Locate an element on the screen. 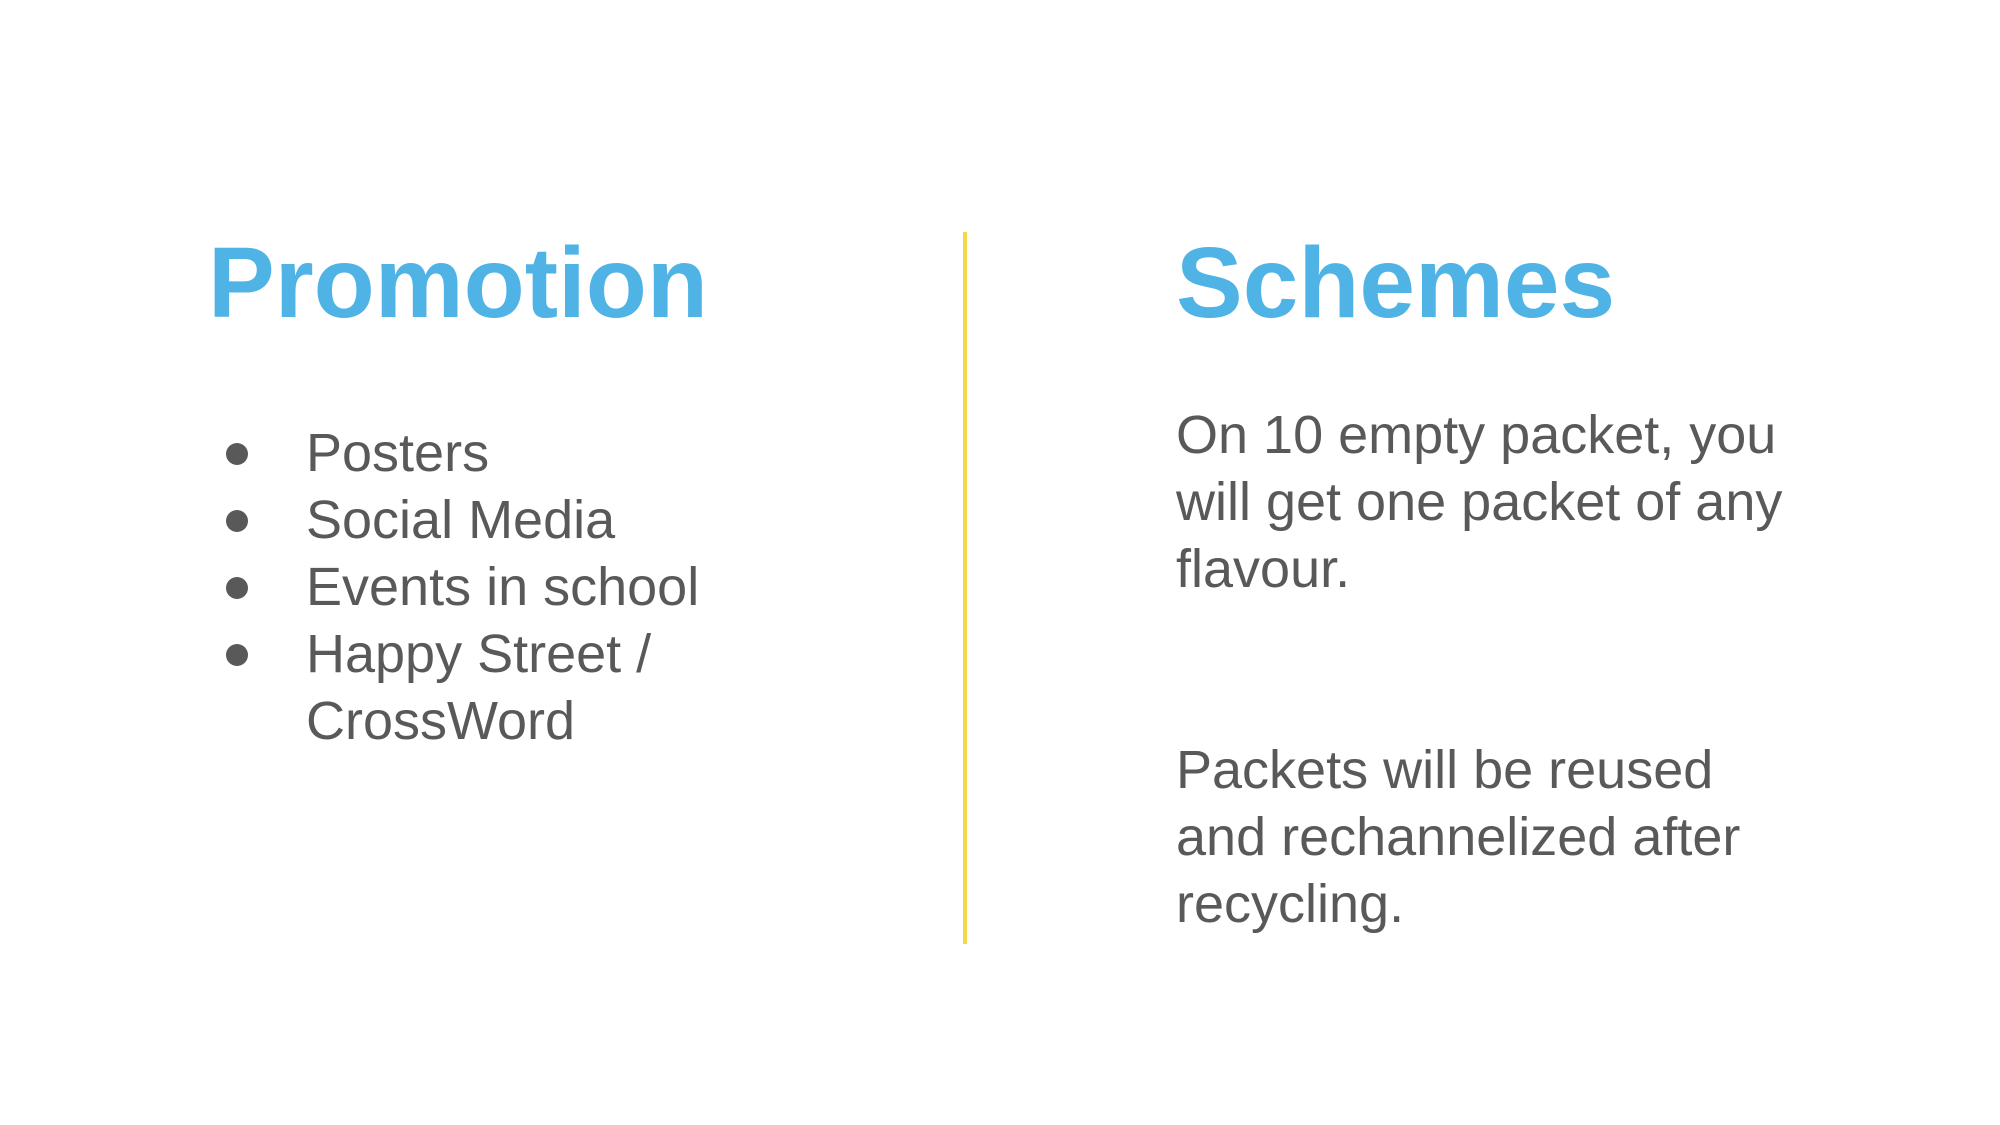 The height and width of the screenshot is (1125, 2000). list-item: Posters is located at coordinates (570, 453).